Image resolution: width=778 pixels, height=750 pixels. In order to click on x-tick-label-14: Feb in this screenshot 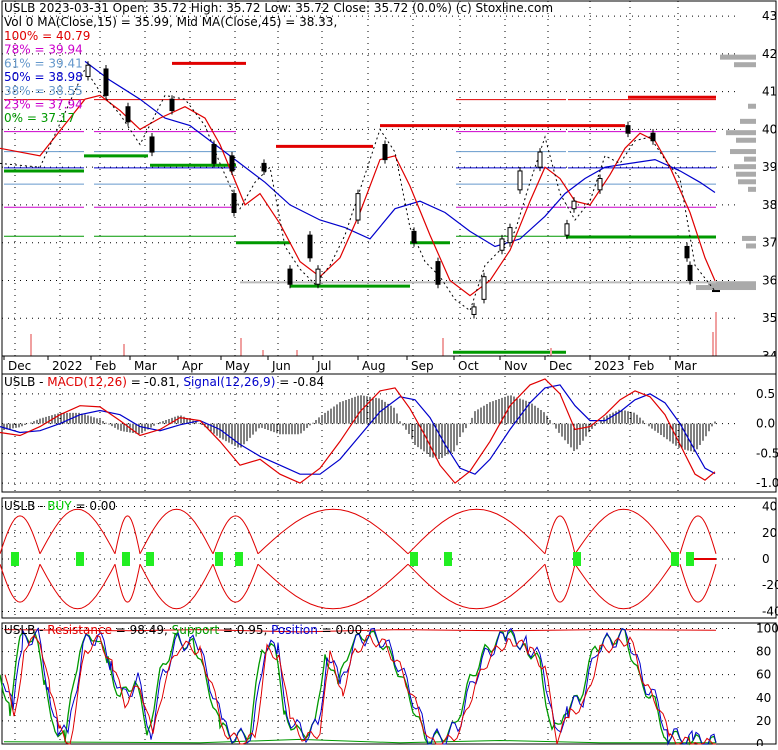, I will do `click(643, 366)`.